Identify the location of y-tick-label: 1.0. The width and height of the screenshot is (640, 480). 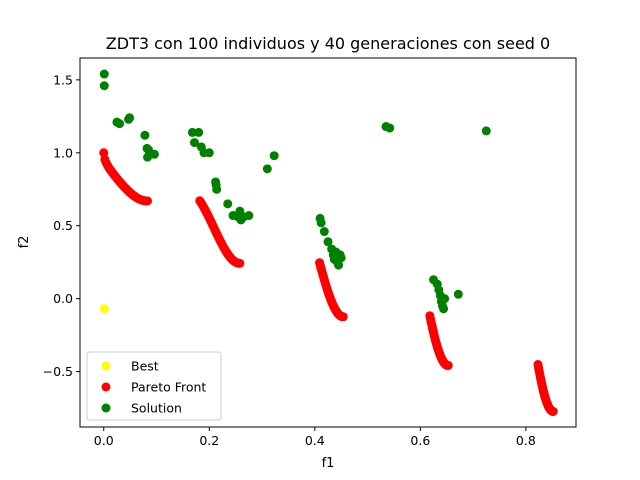
(63, 152).